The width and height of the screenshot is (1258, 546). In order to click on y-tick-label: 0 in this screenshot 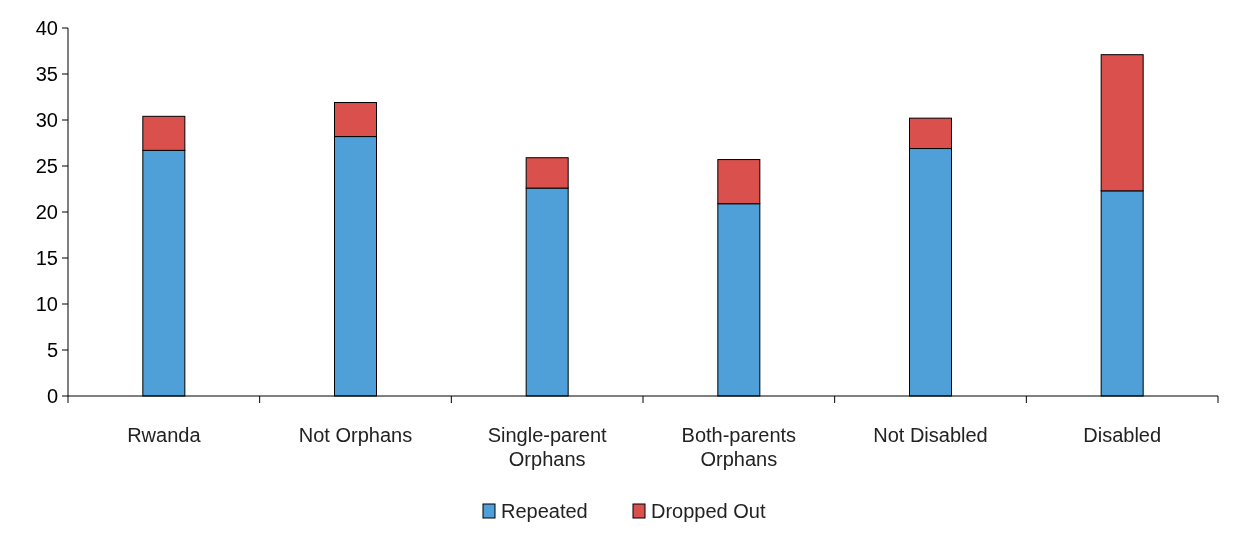, I will do `click(52, 396)`.